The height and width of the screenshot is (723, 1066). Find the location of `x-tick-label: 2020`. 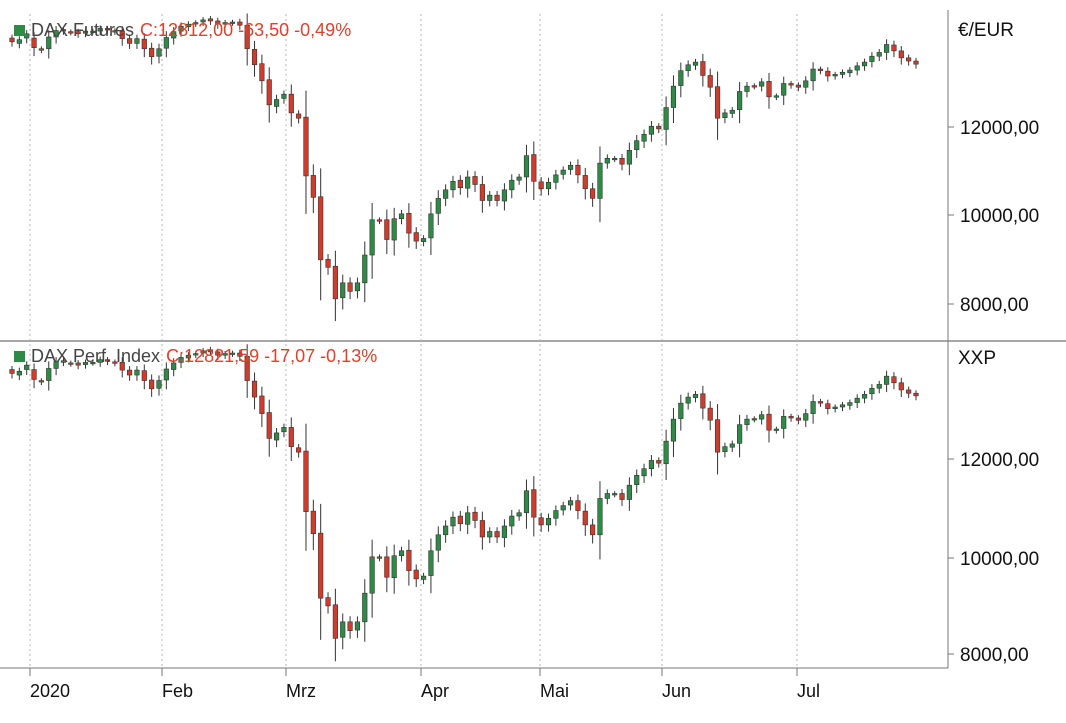

x-tick-label: 2020 is located at coordinates (50, 691).